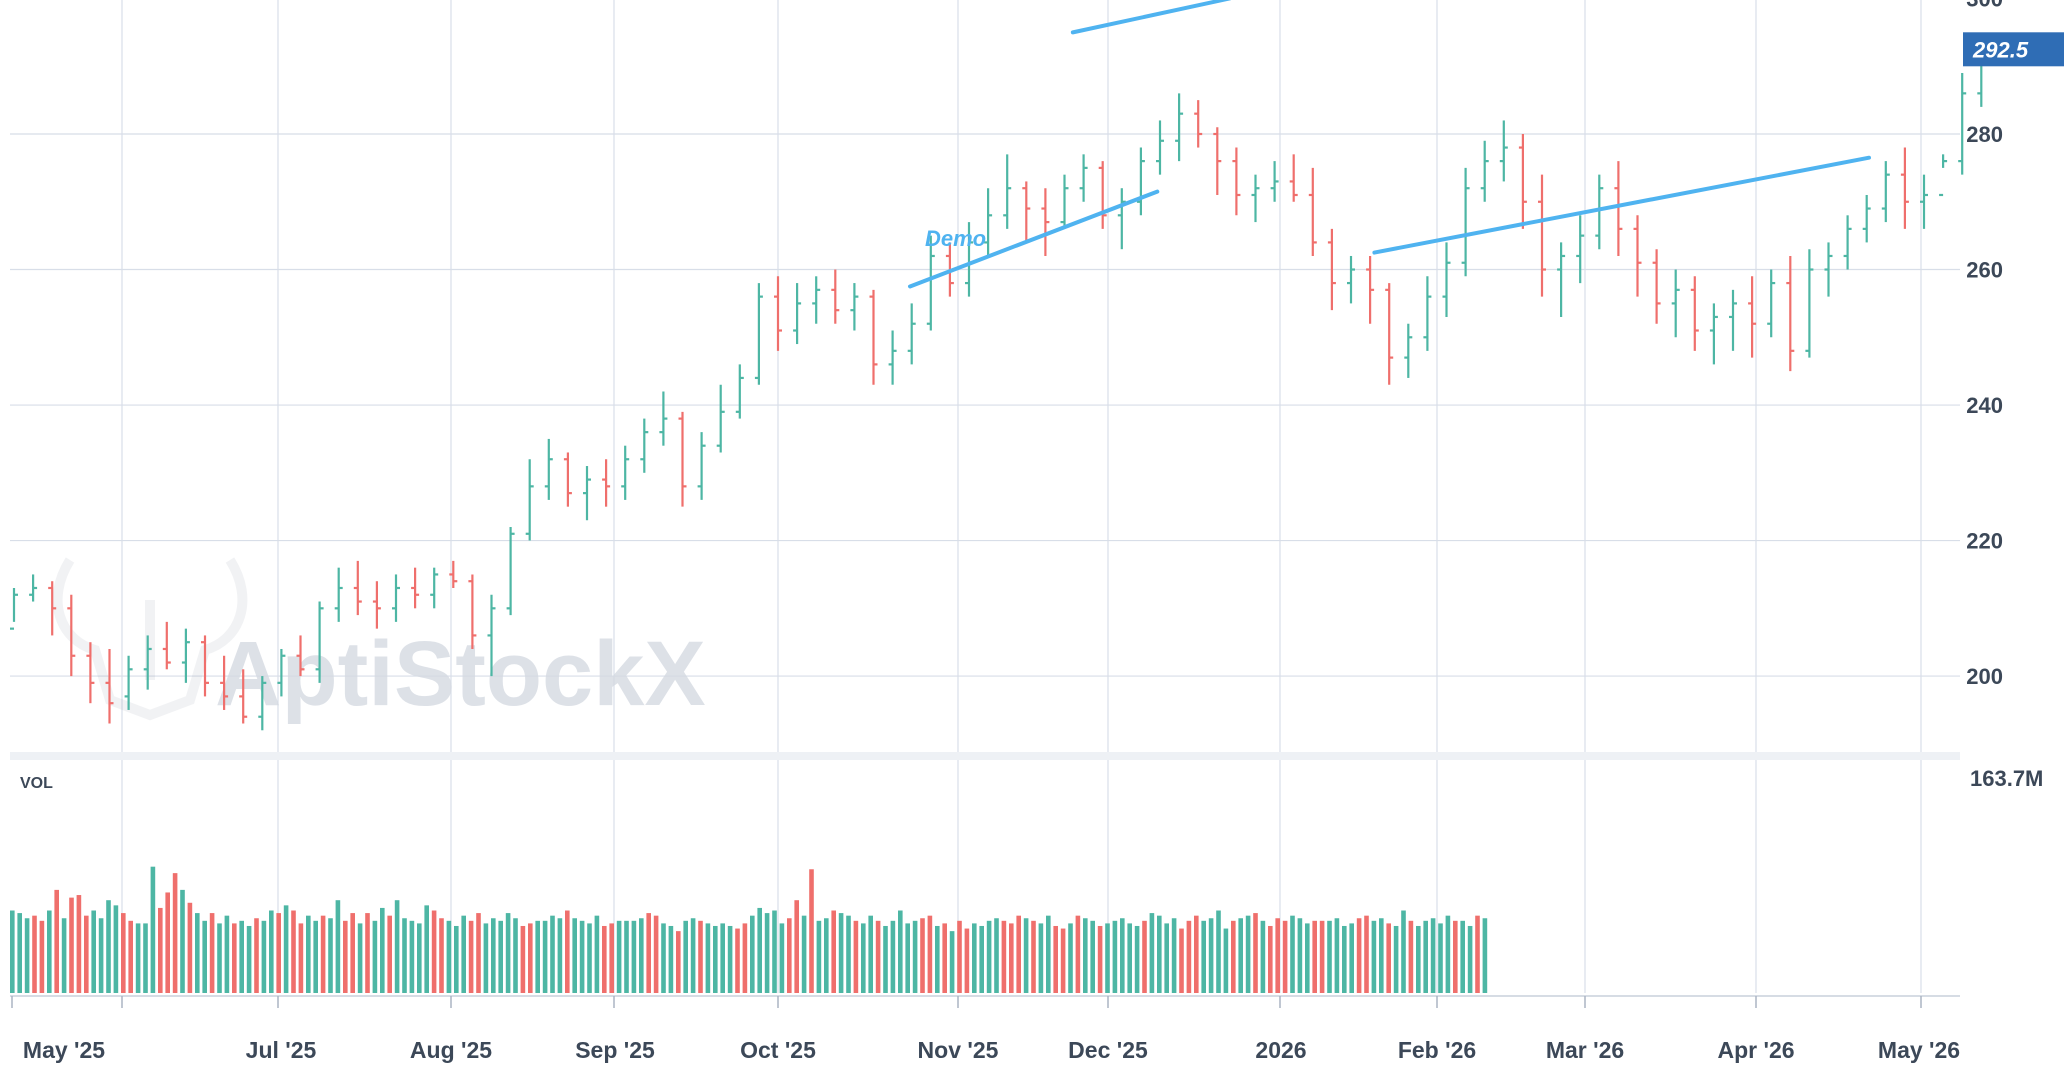  What do you see at coordinates (1984, 270) in the screenshot?
I see `y-tick-label: 260` at bounding box center [1984, 270].